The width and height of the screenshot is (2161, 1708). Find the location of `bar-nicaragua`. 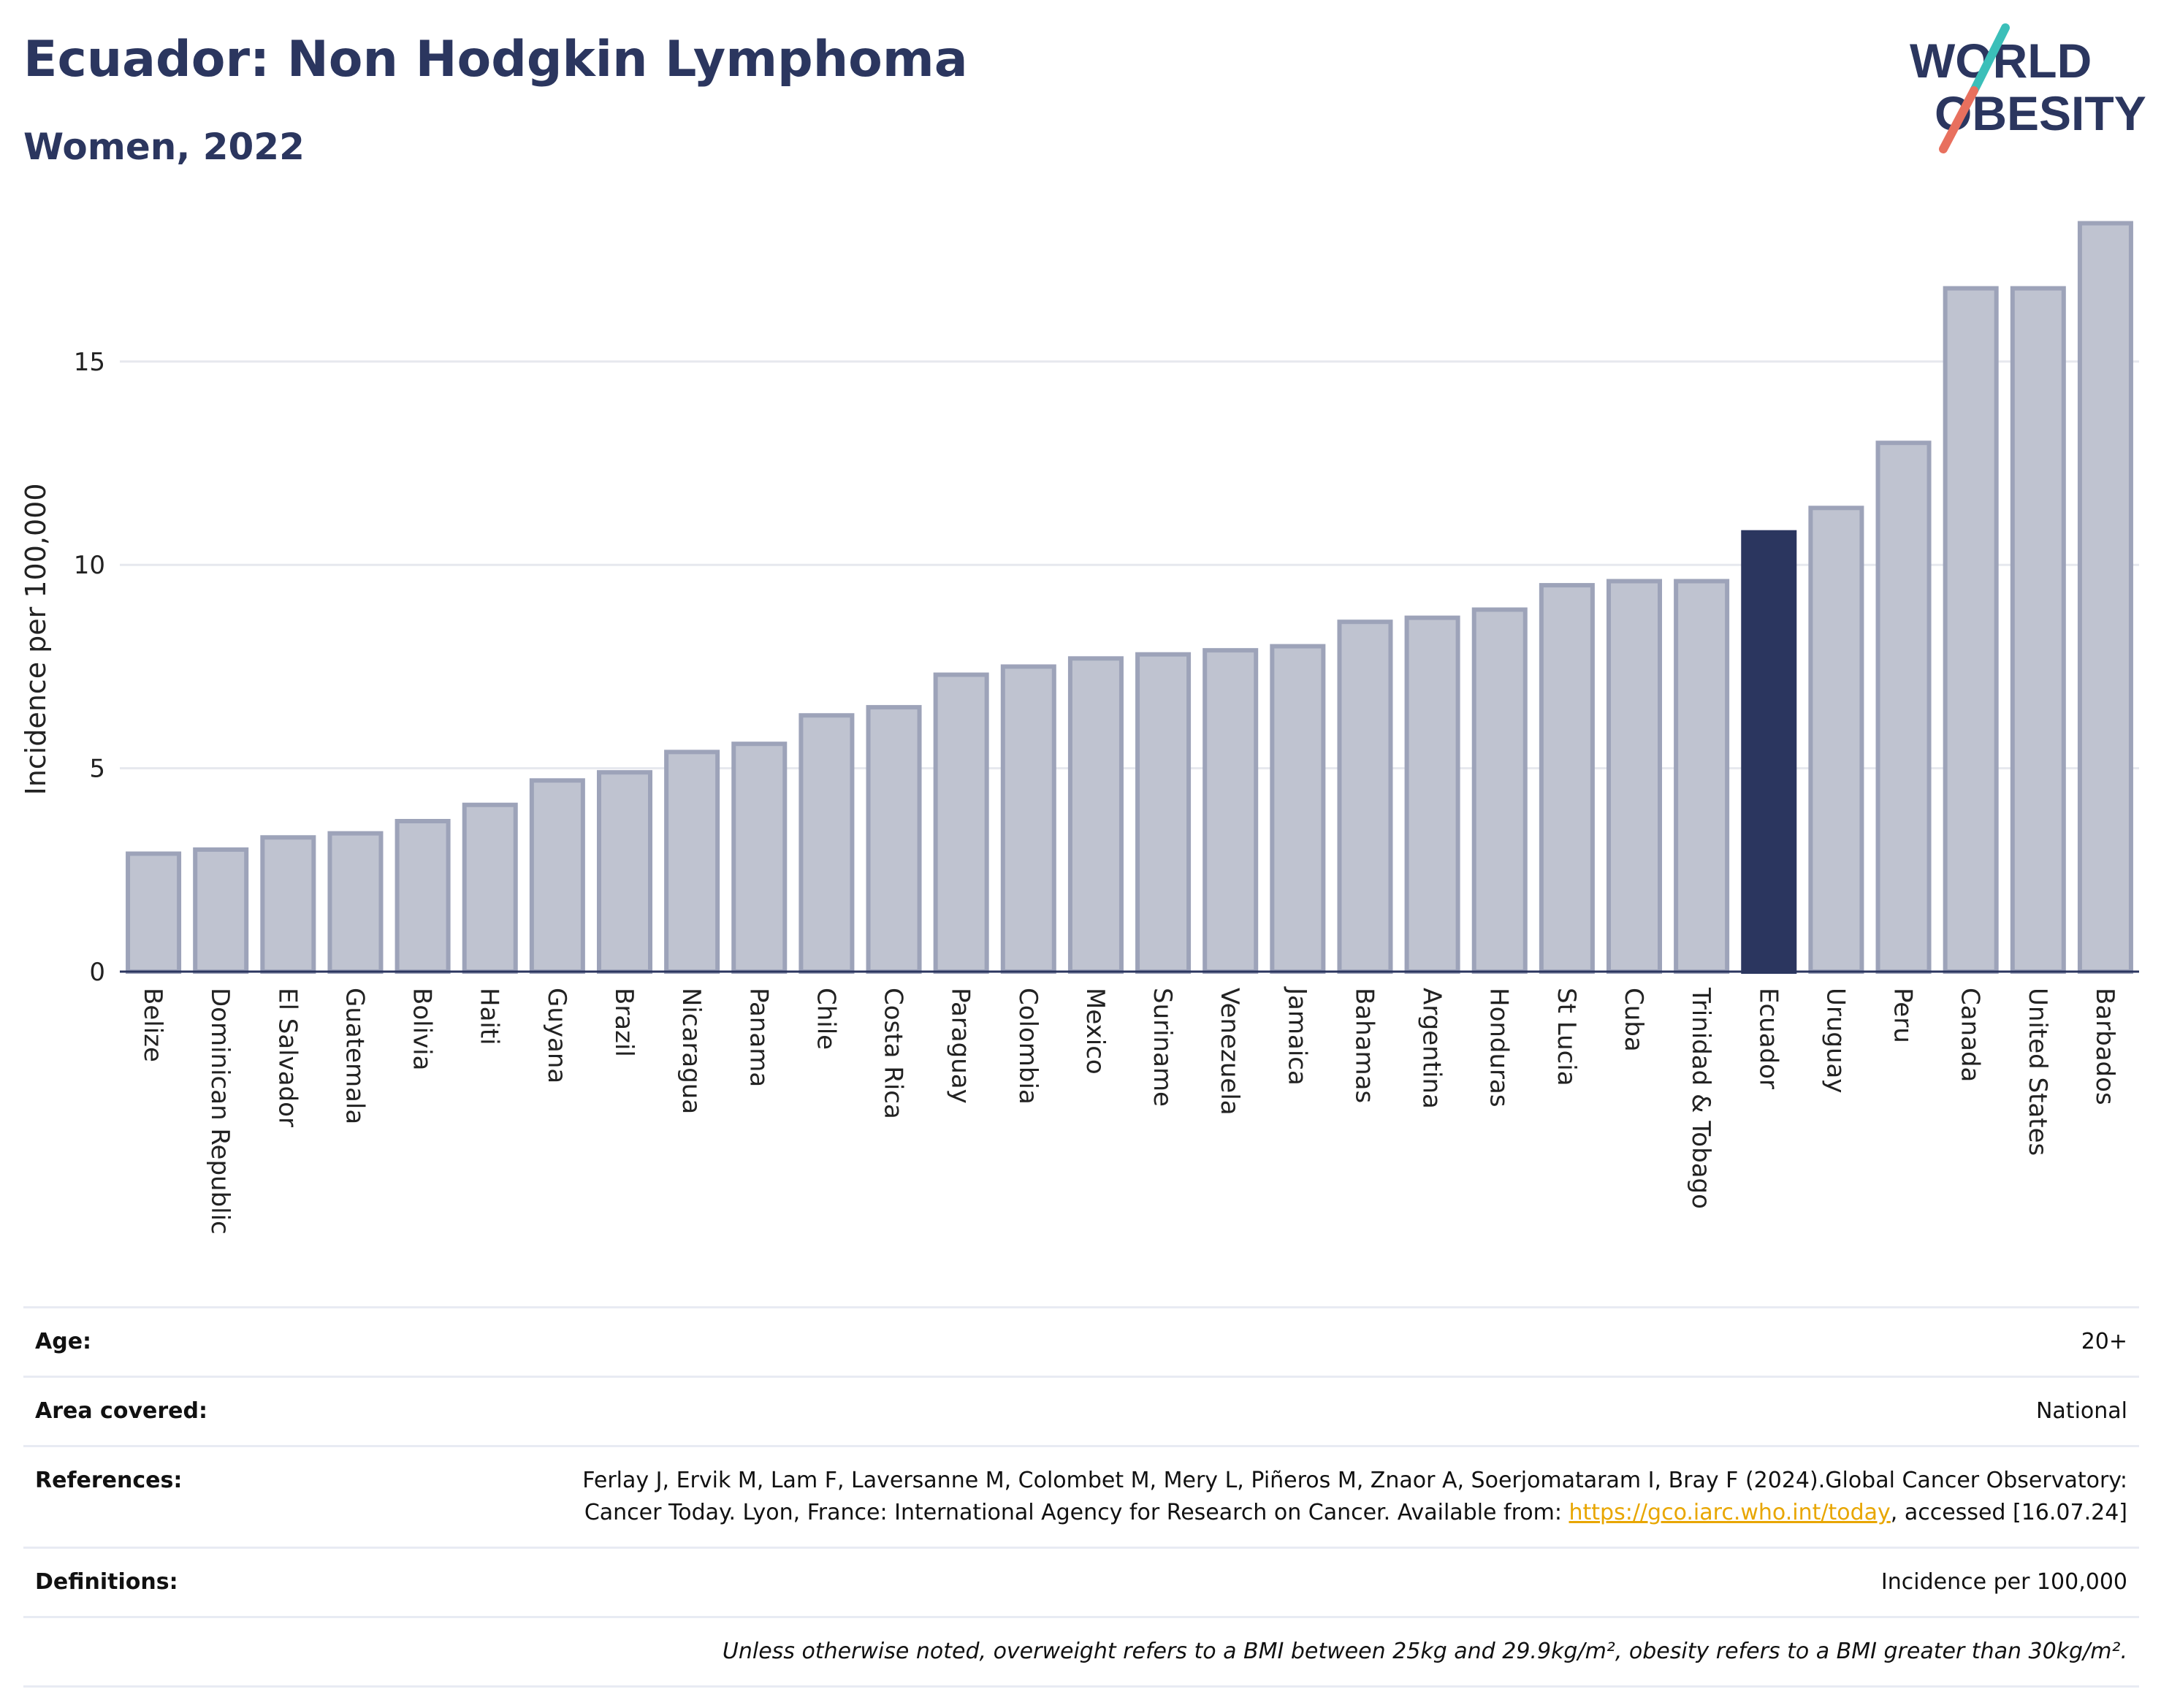

bar-nicaragua is located at coordinates (692, 862).